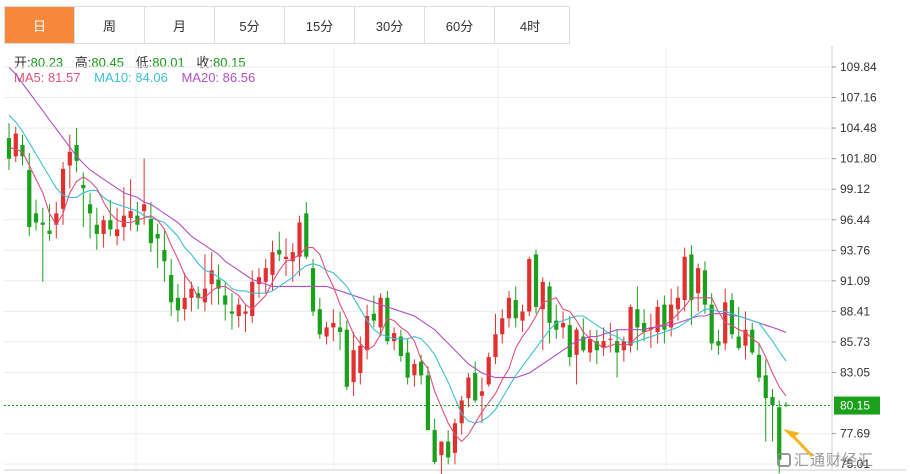  Describe the element at coordinates (855, 250) in the screenshot. I see `y-tick-label-6: 93.76` at that location.